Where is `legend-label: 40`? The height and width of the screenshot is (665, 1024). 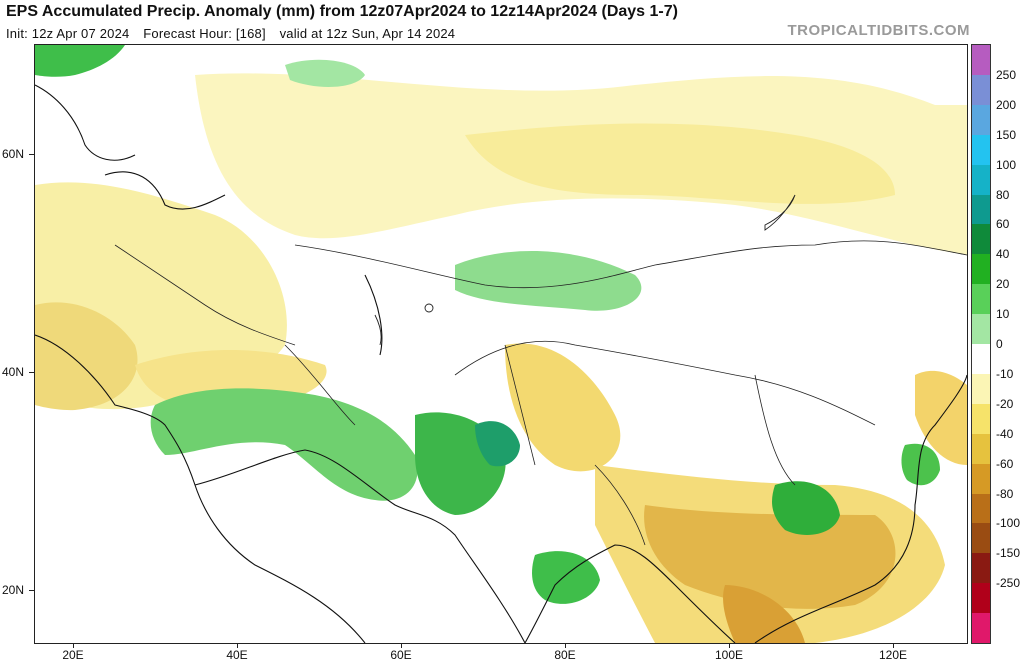 legend-label: 40 is located at coordinates (1003, 254).